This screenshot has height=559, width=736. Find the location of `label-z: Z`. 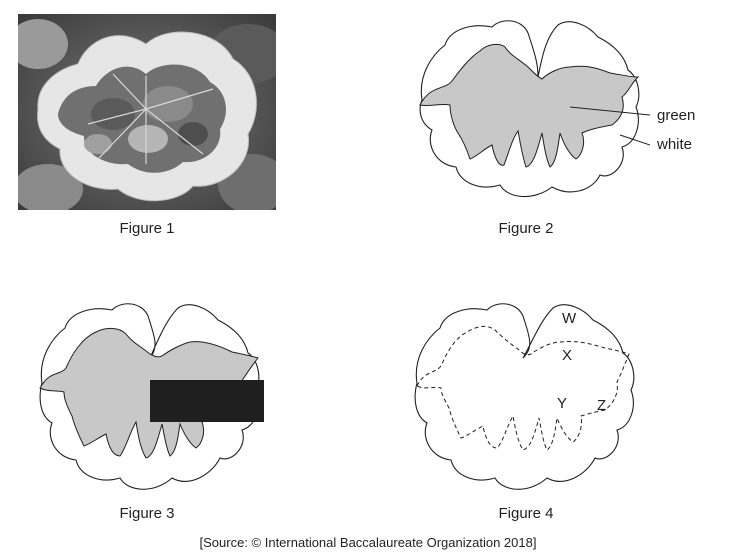

label-z: Z is located at coordinates (602, 405).